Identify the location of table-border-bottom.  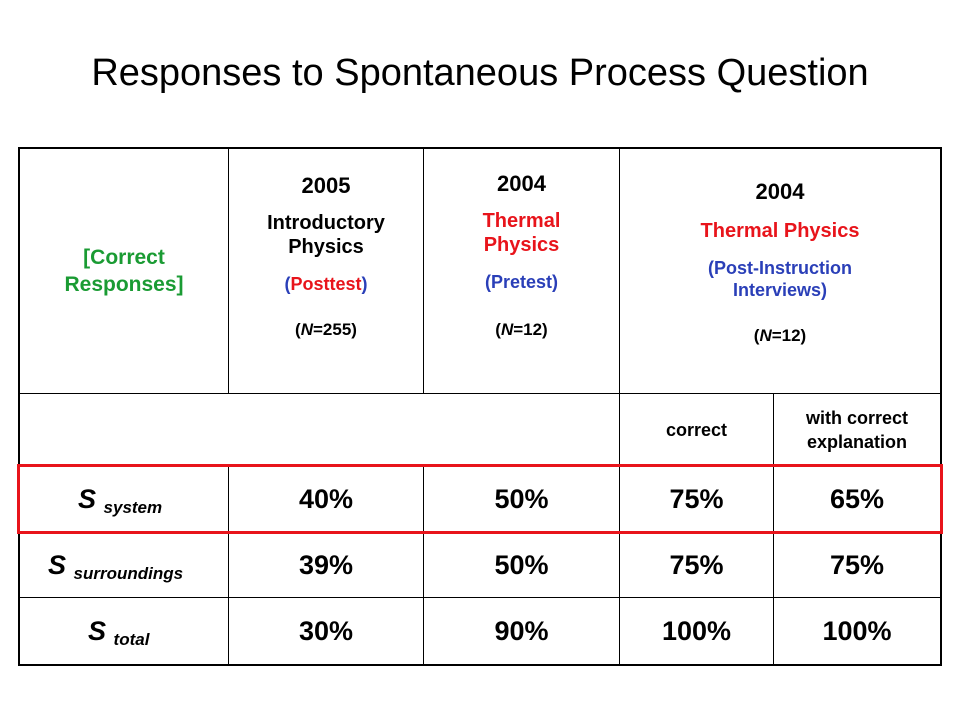
(480, 665).